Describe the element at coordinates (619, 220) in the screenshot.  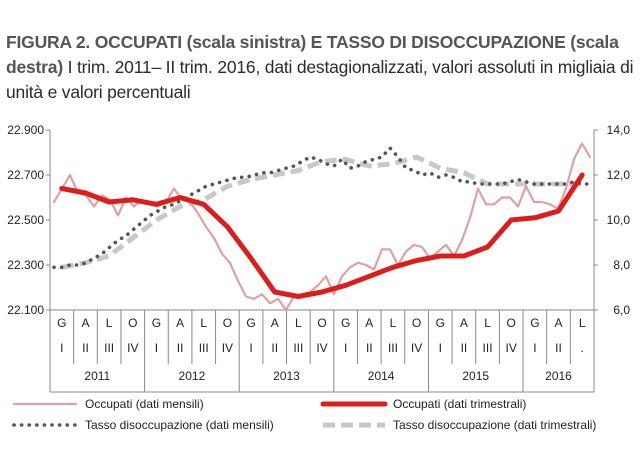
I see `y-right-tick-label: 10,0` at that location.